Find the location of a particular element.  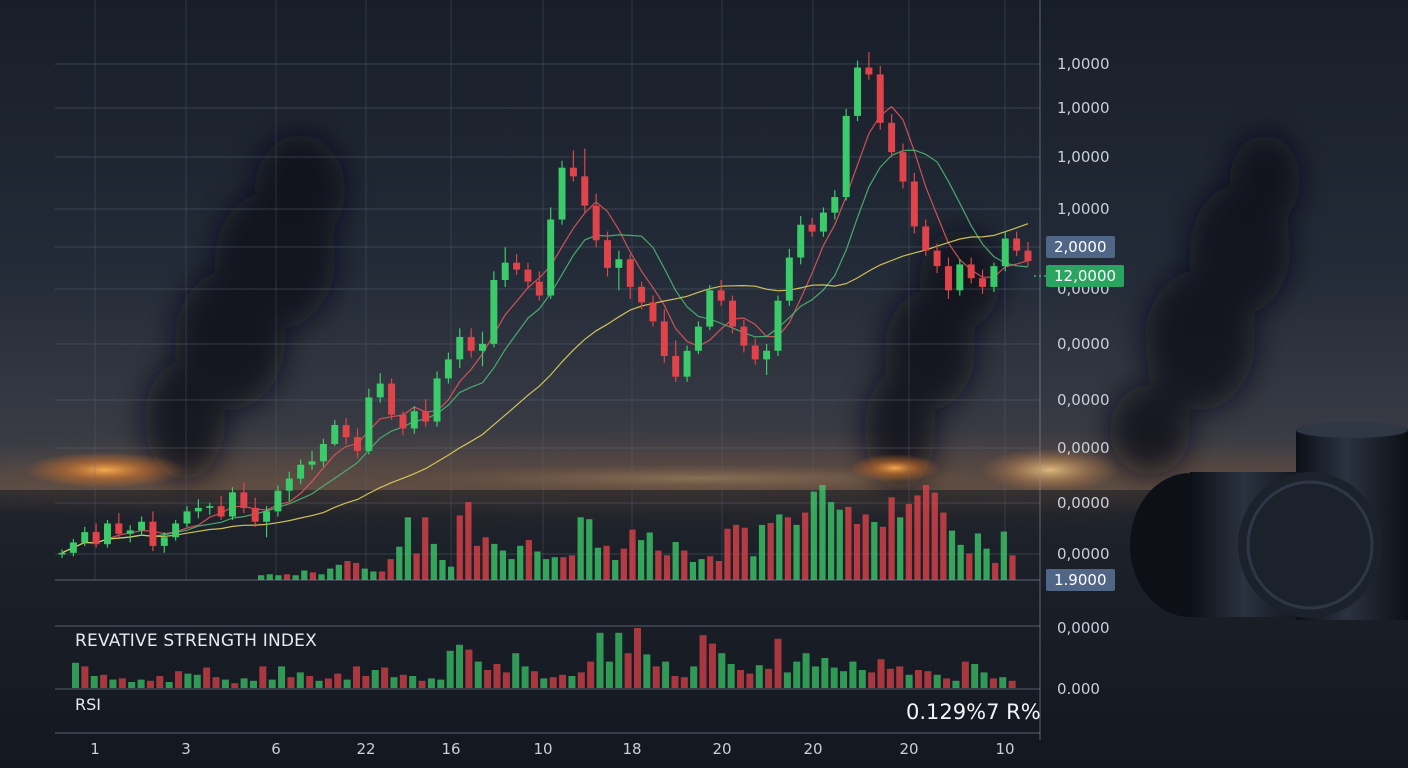

time-axis-tick-label: 16 is located at coordinates (451, 749).